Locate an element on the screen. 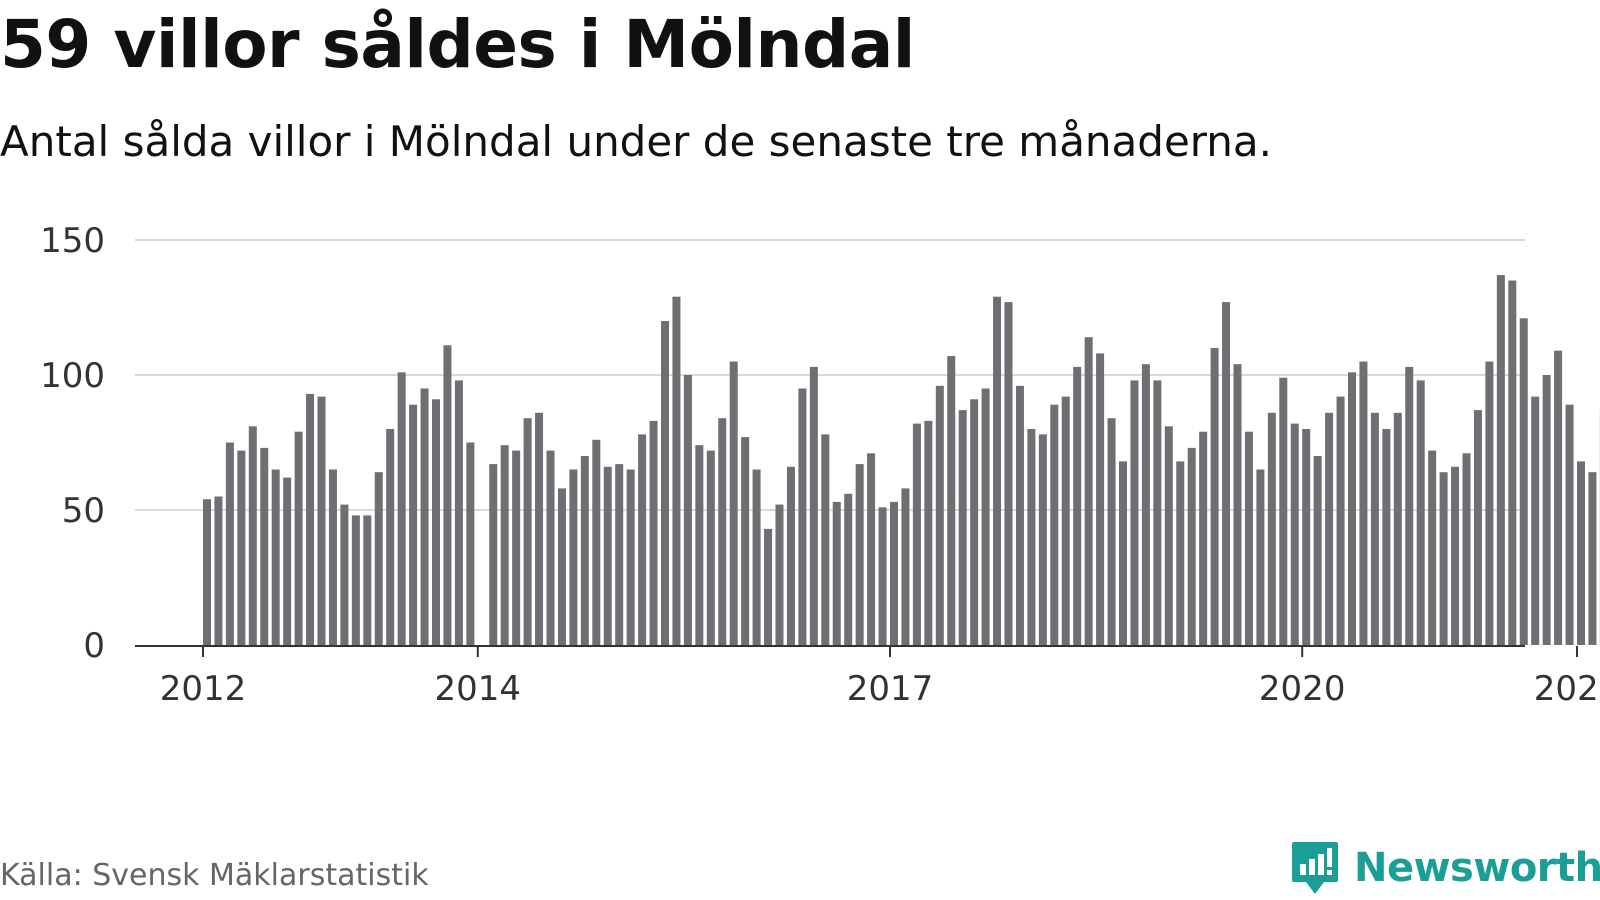  y-tick-label: 0 is located at coordinates (94, 646).